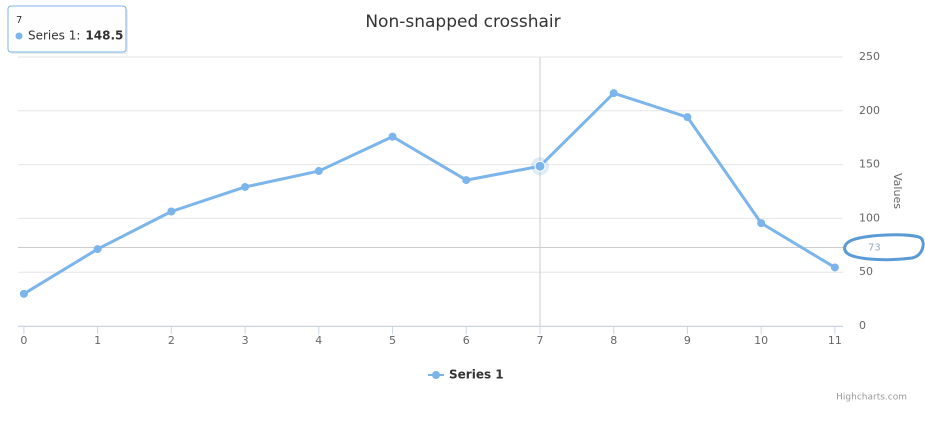 The image size is (925, 421). I want to click on legend-symbol-marker, so click(436, 375).